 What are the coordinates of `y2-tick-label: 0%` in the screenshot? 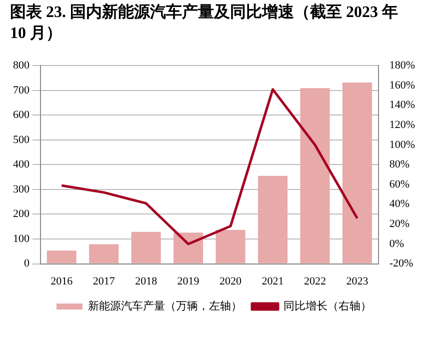 It's located at (396, 244).